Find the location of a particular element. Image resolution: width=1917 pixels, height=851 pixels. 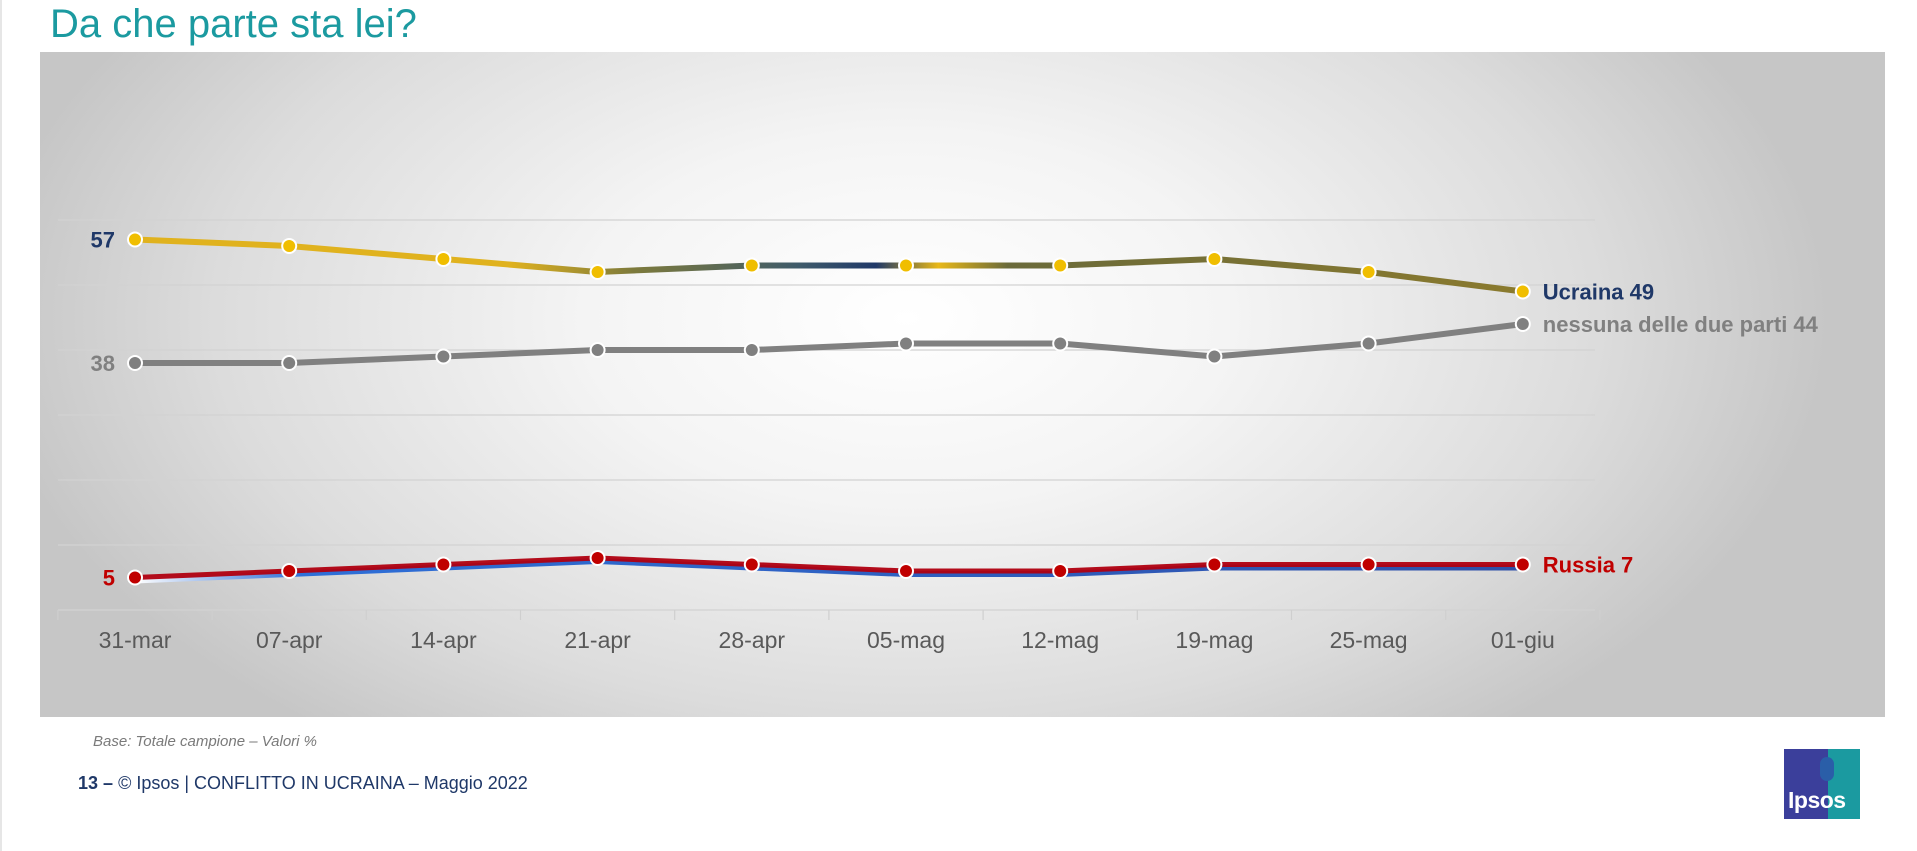

x-tick-label: 07-apr is located at coordinates (289, 640).